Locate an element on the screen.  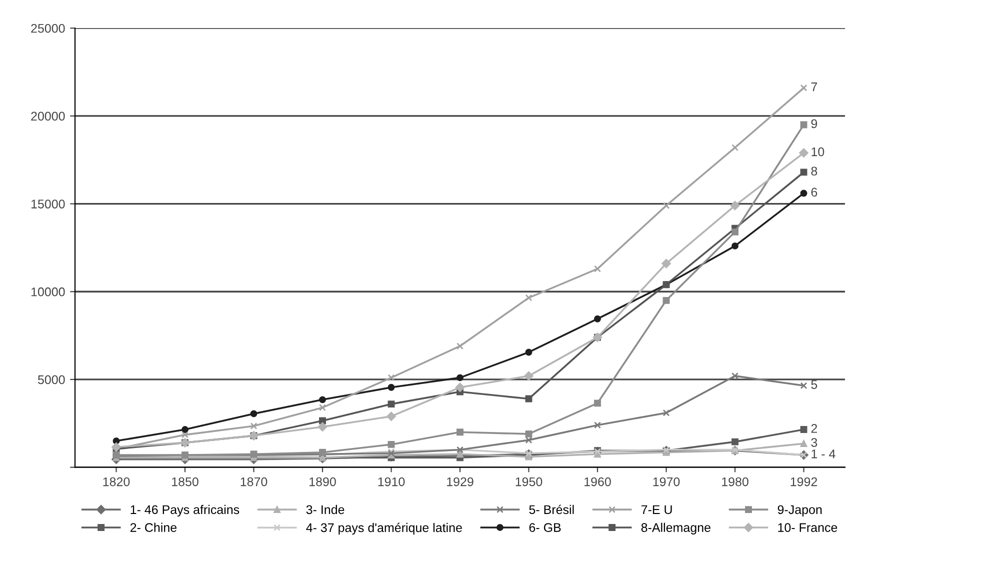
legend-label: 1- 46 Pays africains is located at coordinates (185, 510).